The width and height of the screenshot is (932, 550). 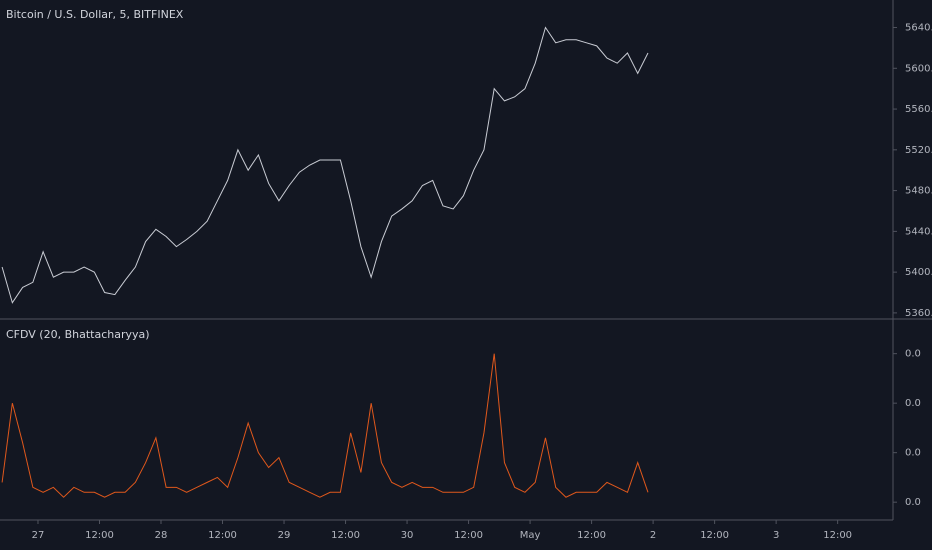 I want to click on x-tick-label: 30, so click(x=407, y=535).